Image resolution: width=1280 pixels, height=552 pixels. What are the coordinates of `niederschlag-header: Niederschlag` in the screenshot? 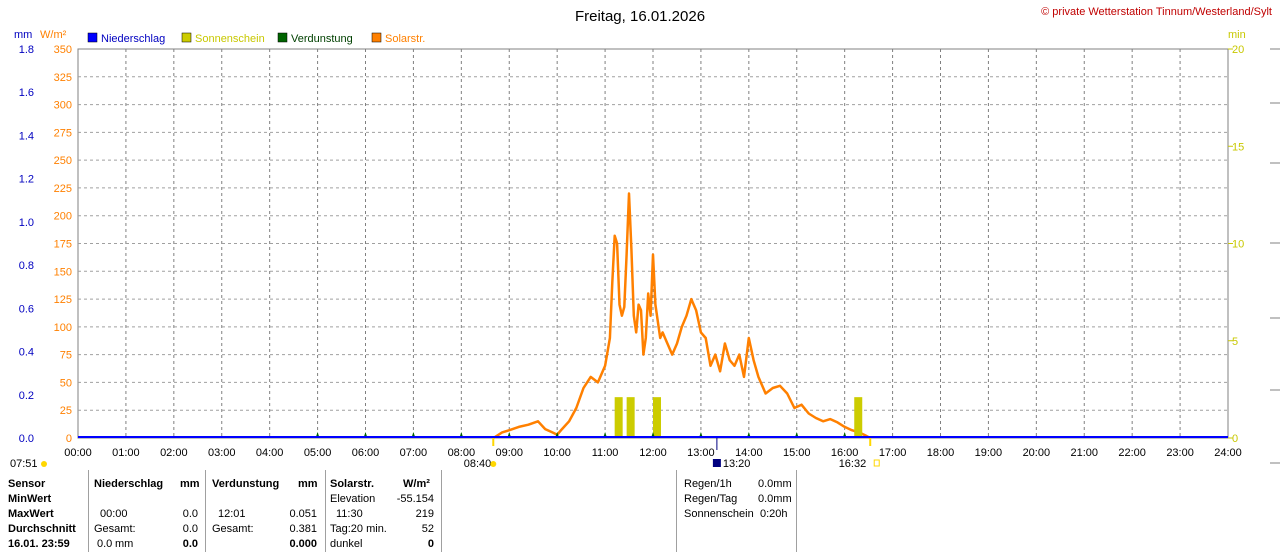 It's located at (129, 484).